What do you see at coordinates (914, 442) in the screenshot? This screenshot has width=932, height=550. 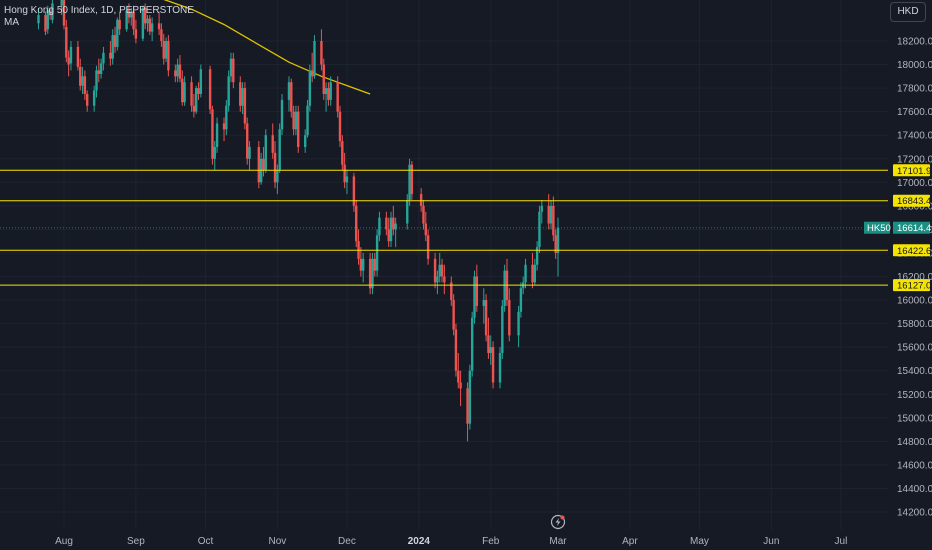 I see `y-tick-label: 14800.0` at bounding box center [914, 442].